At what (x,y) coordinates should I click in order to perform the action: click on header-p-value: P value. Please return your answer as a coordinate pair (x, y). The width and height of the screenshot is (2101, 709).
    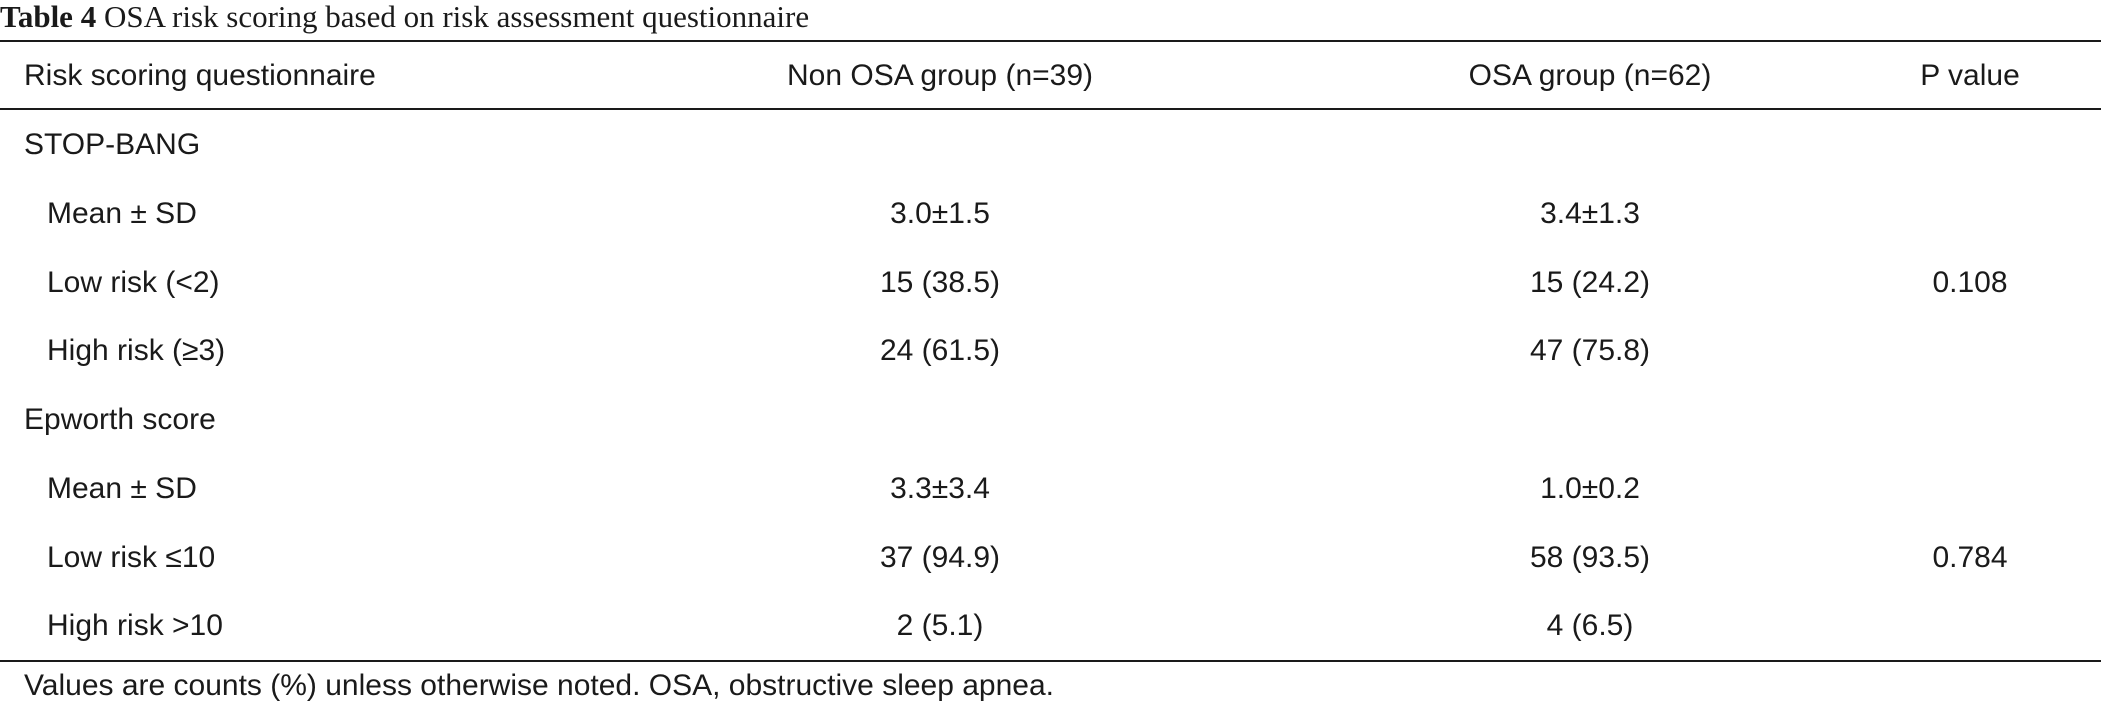
    Looking at the image, I should click on (1970, 75).